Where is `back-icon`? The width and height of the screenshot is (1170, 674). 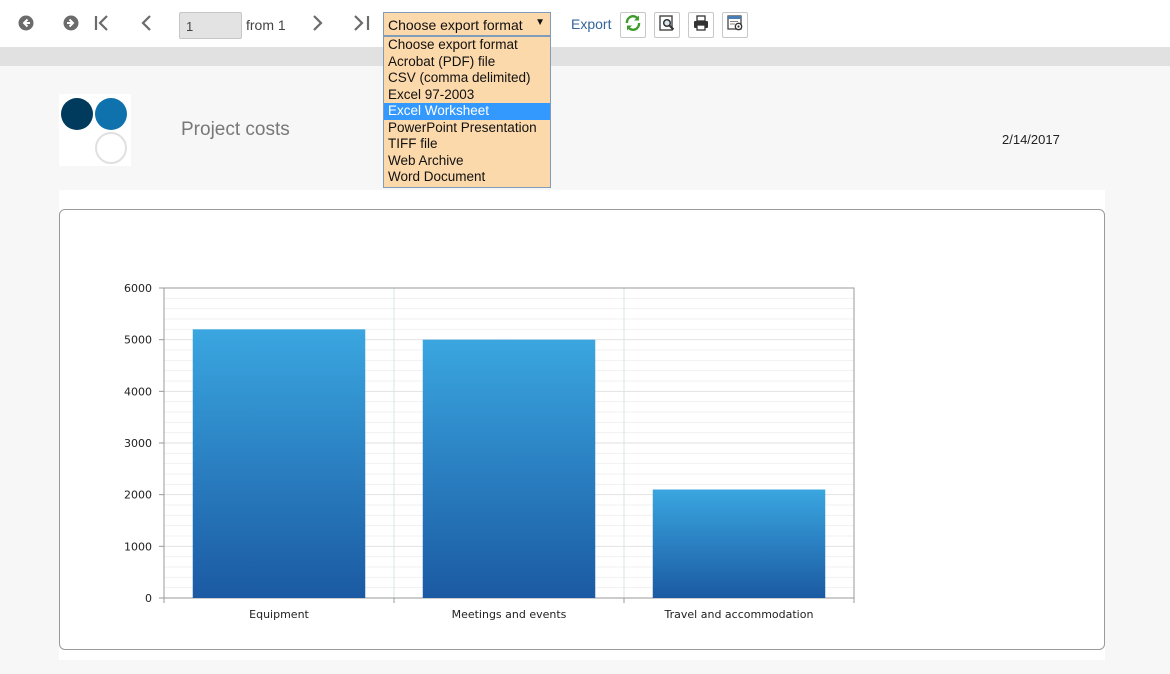 back-icon is located at coordinates (26, 23).